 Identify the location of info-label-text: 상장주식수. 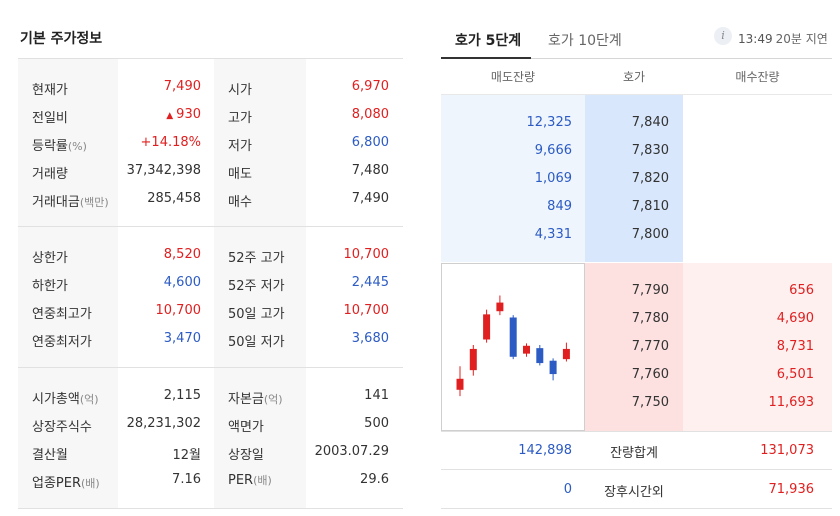
(62, 427).